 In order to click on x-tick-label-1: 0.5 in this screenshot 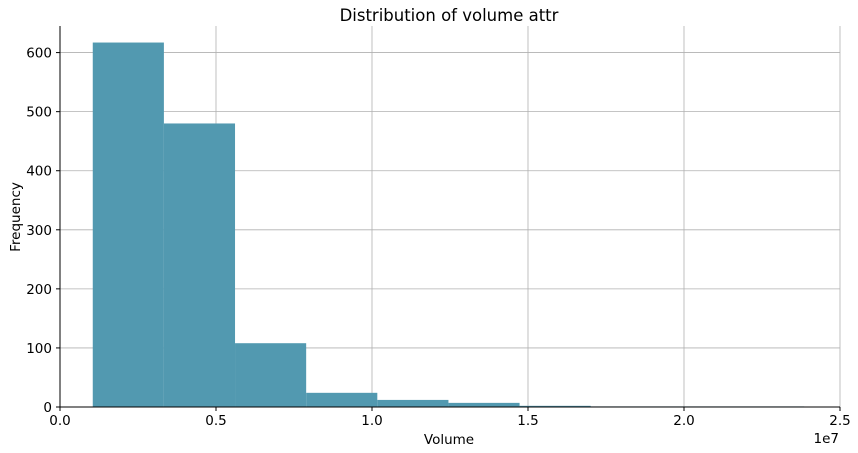, I will do `click(215, 421)`.